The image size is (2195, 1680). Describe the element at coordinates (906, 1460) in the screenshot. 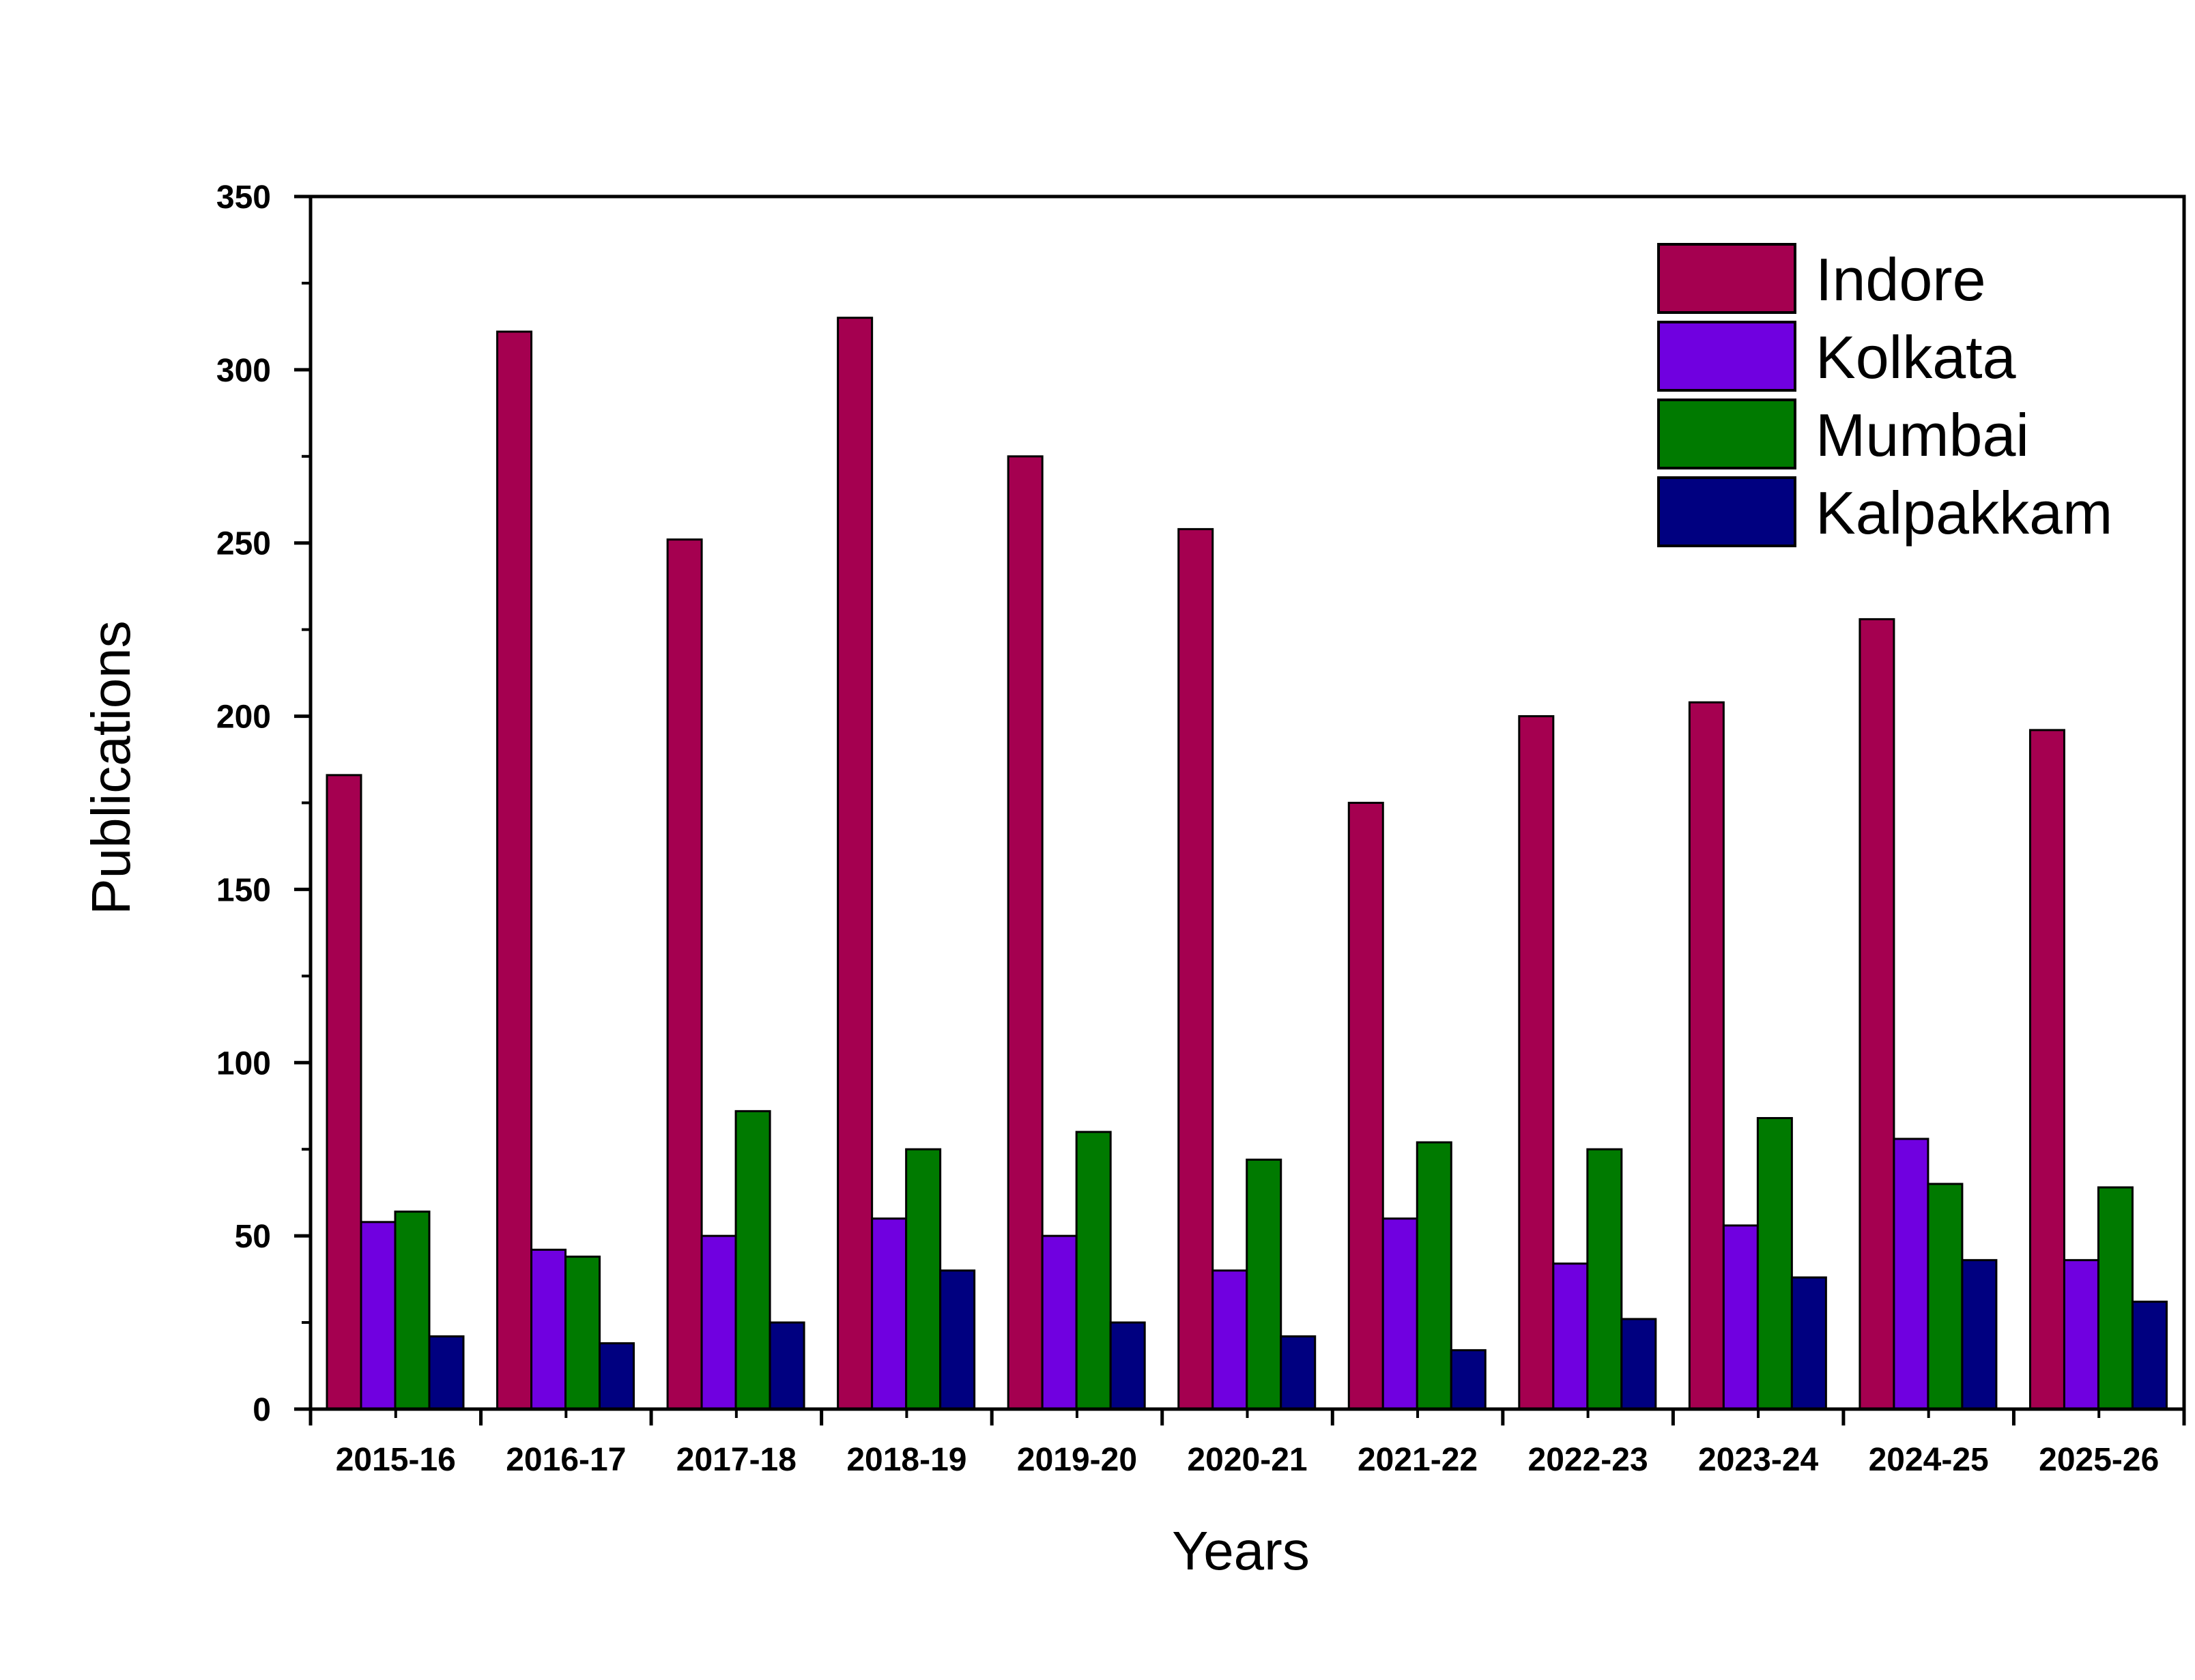

I see `x-tick-label-2018-19: 2018-19` at that location.